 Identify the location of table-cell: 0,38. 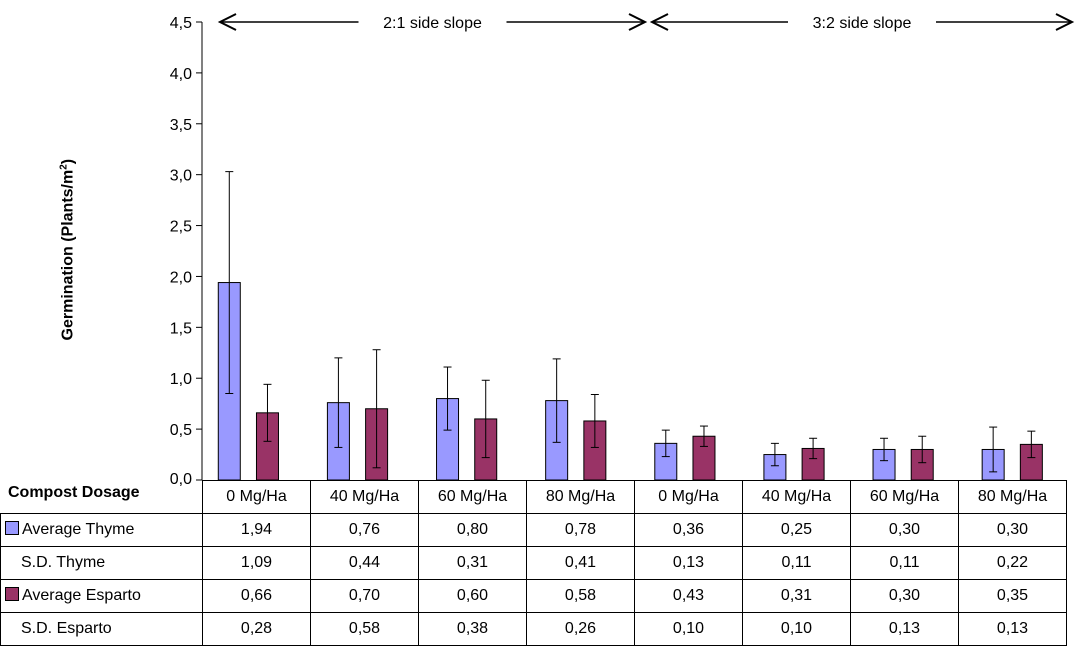
(472, 629).